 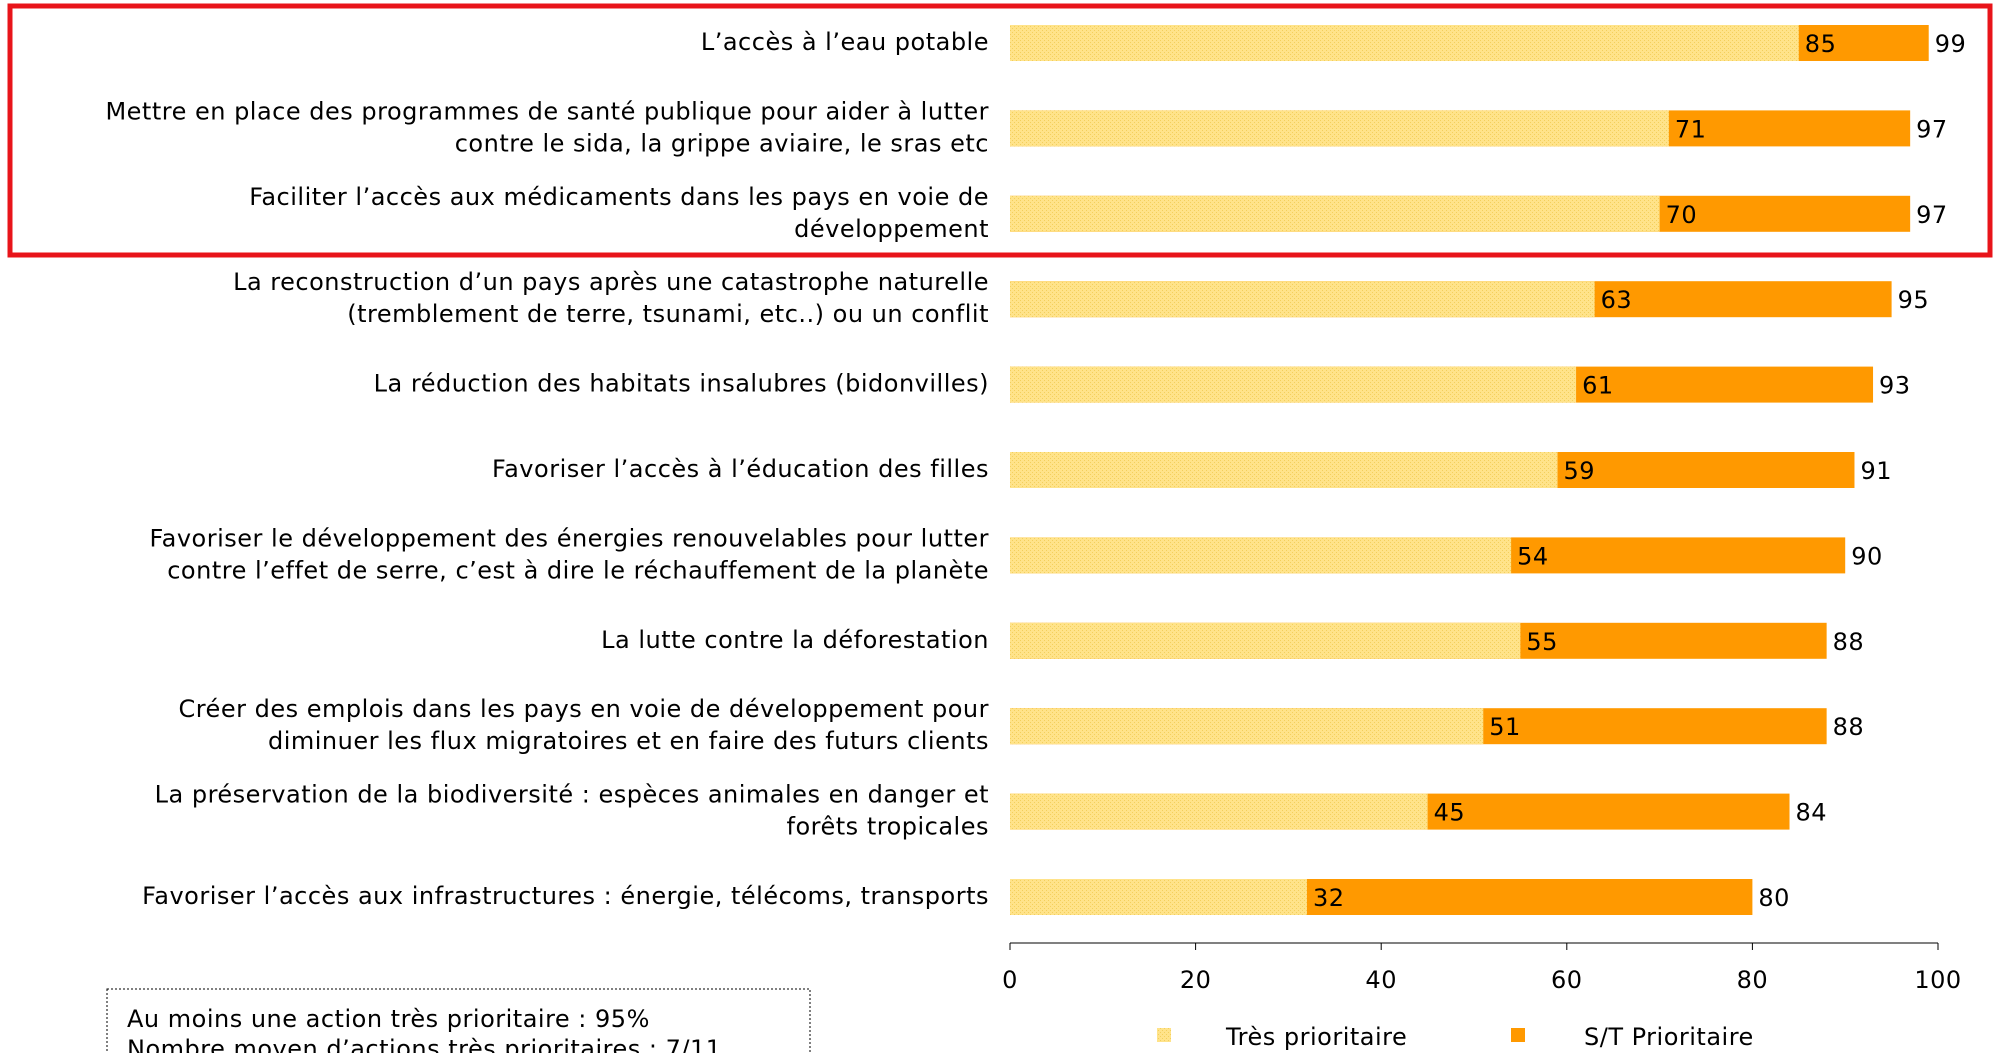 I want to click on data-label: 95, so click(x=1914, y=300).